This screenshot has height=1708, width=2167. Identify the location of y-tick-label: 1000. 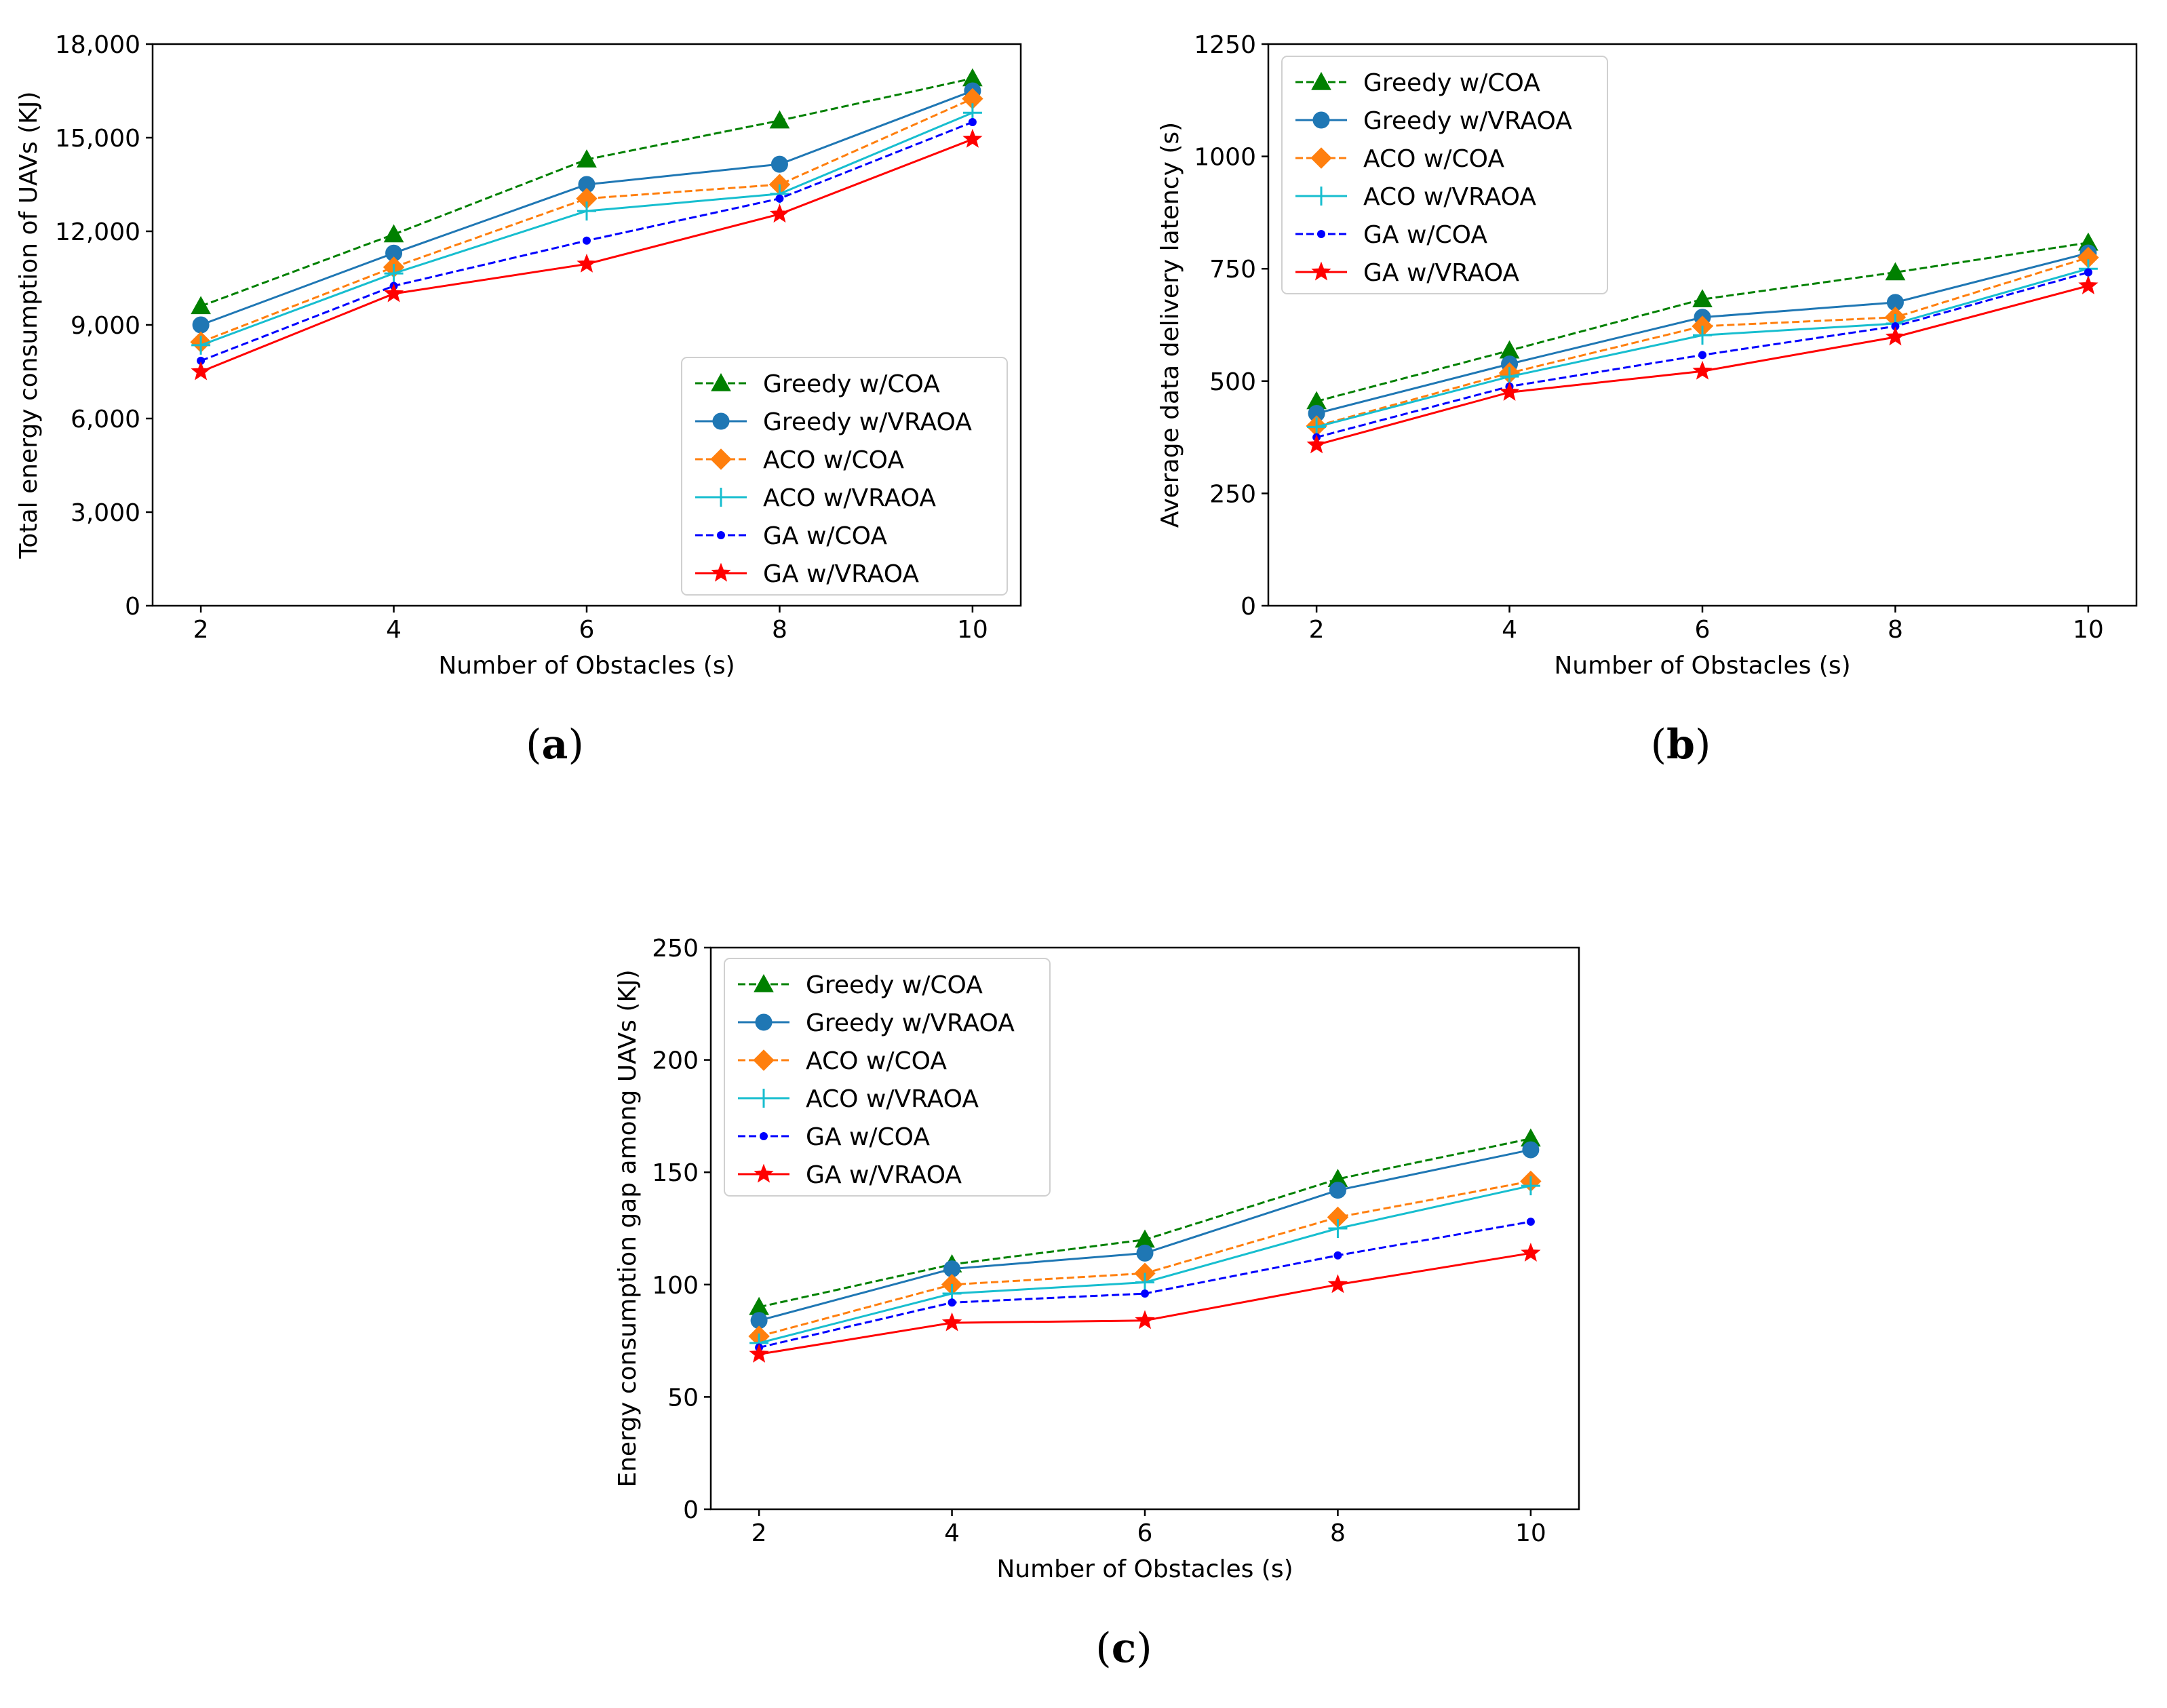
(1225, 158).